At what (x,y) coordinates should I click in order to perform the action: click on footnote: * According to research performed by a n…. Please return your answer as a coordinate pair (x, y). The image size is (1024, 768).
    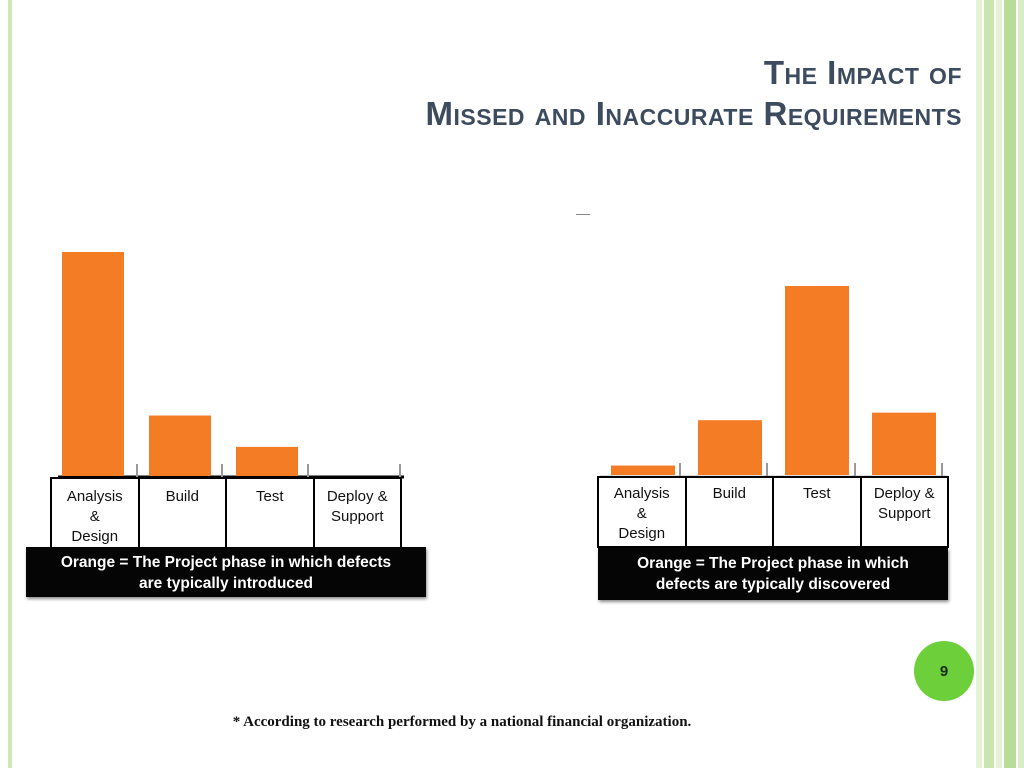
    Looking at the image, I should click on (462, 722).